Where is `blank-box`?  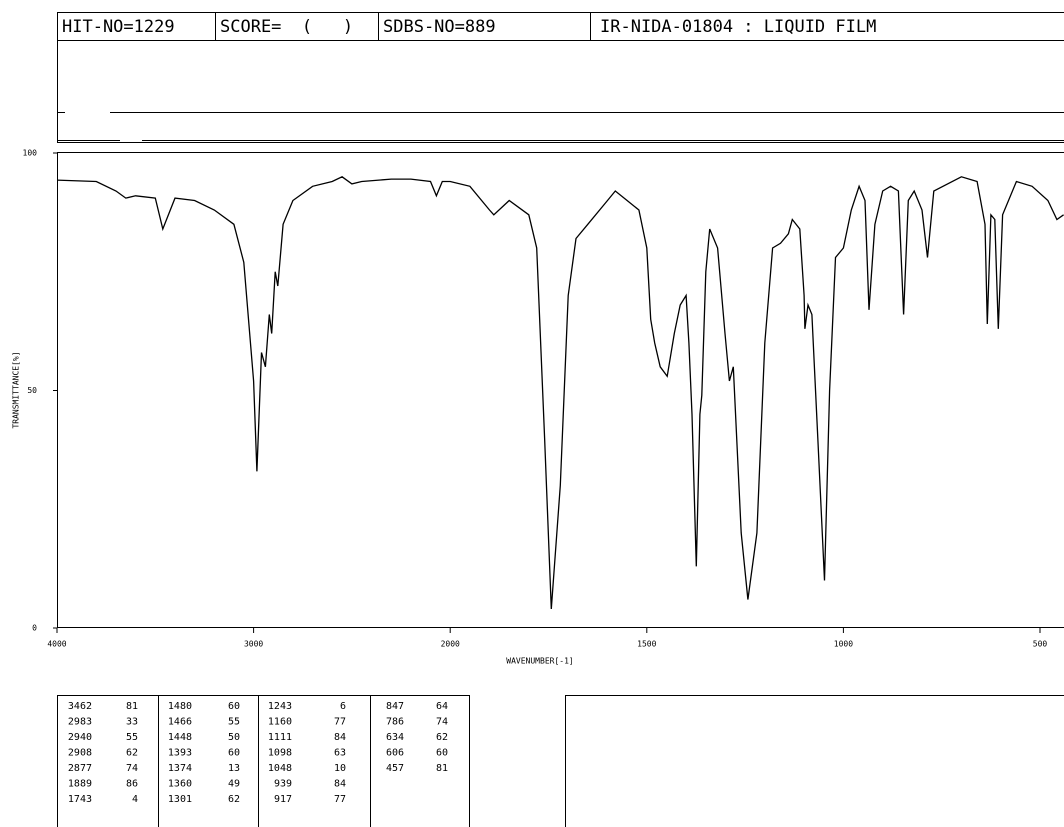 blank-box is located at coordinates (814, 761).